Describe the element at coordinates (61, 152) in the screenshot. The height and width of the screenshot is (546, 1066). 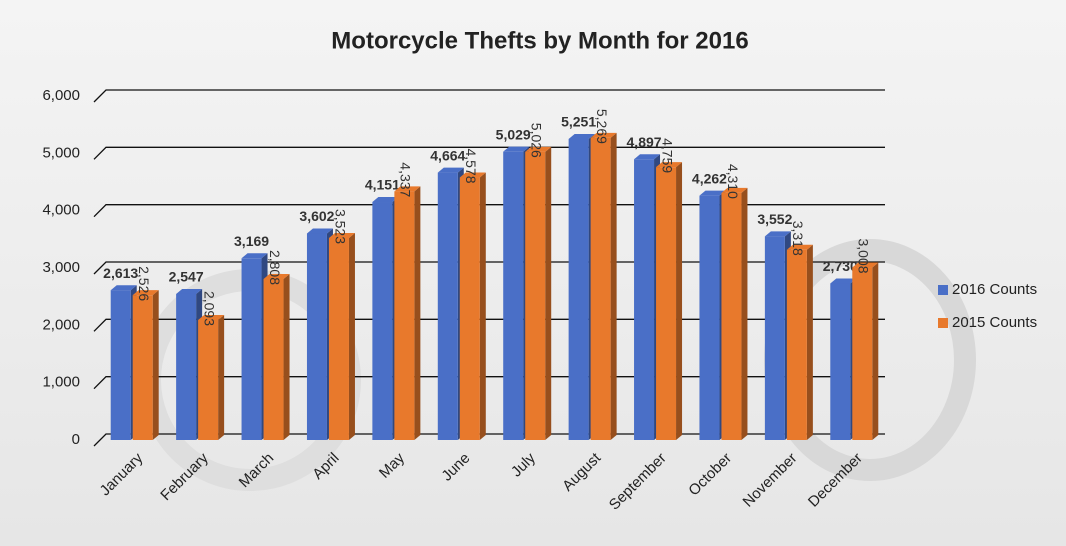
I see `y-tick-label: 5,000` at that location.